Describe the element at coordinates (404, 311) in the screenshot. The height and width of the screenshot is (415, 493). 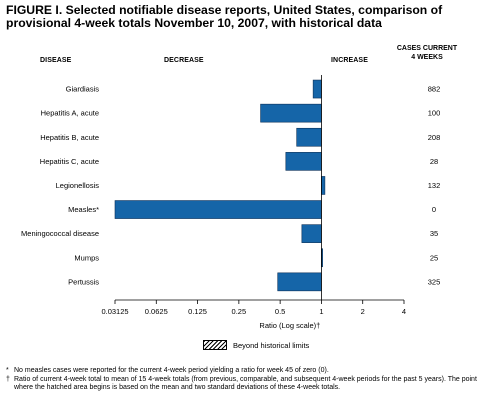
I see `x-tick-label: 4` at that location.